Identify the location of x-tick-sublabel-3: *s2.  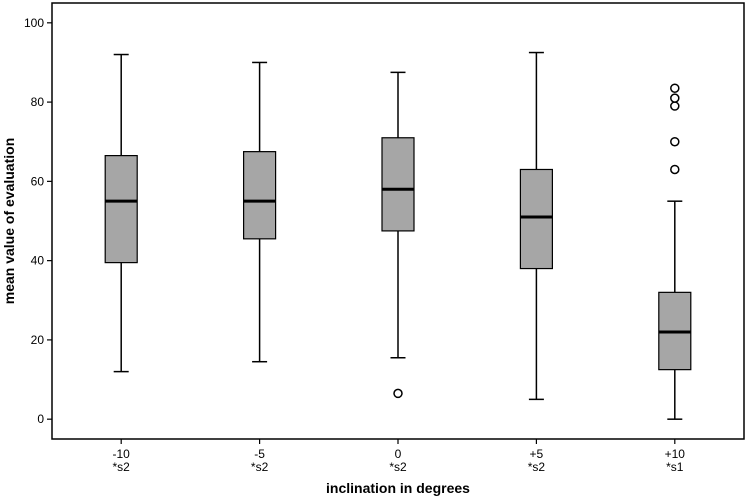
(537, 467).